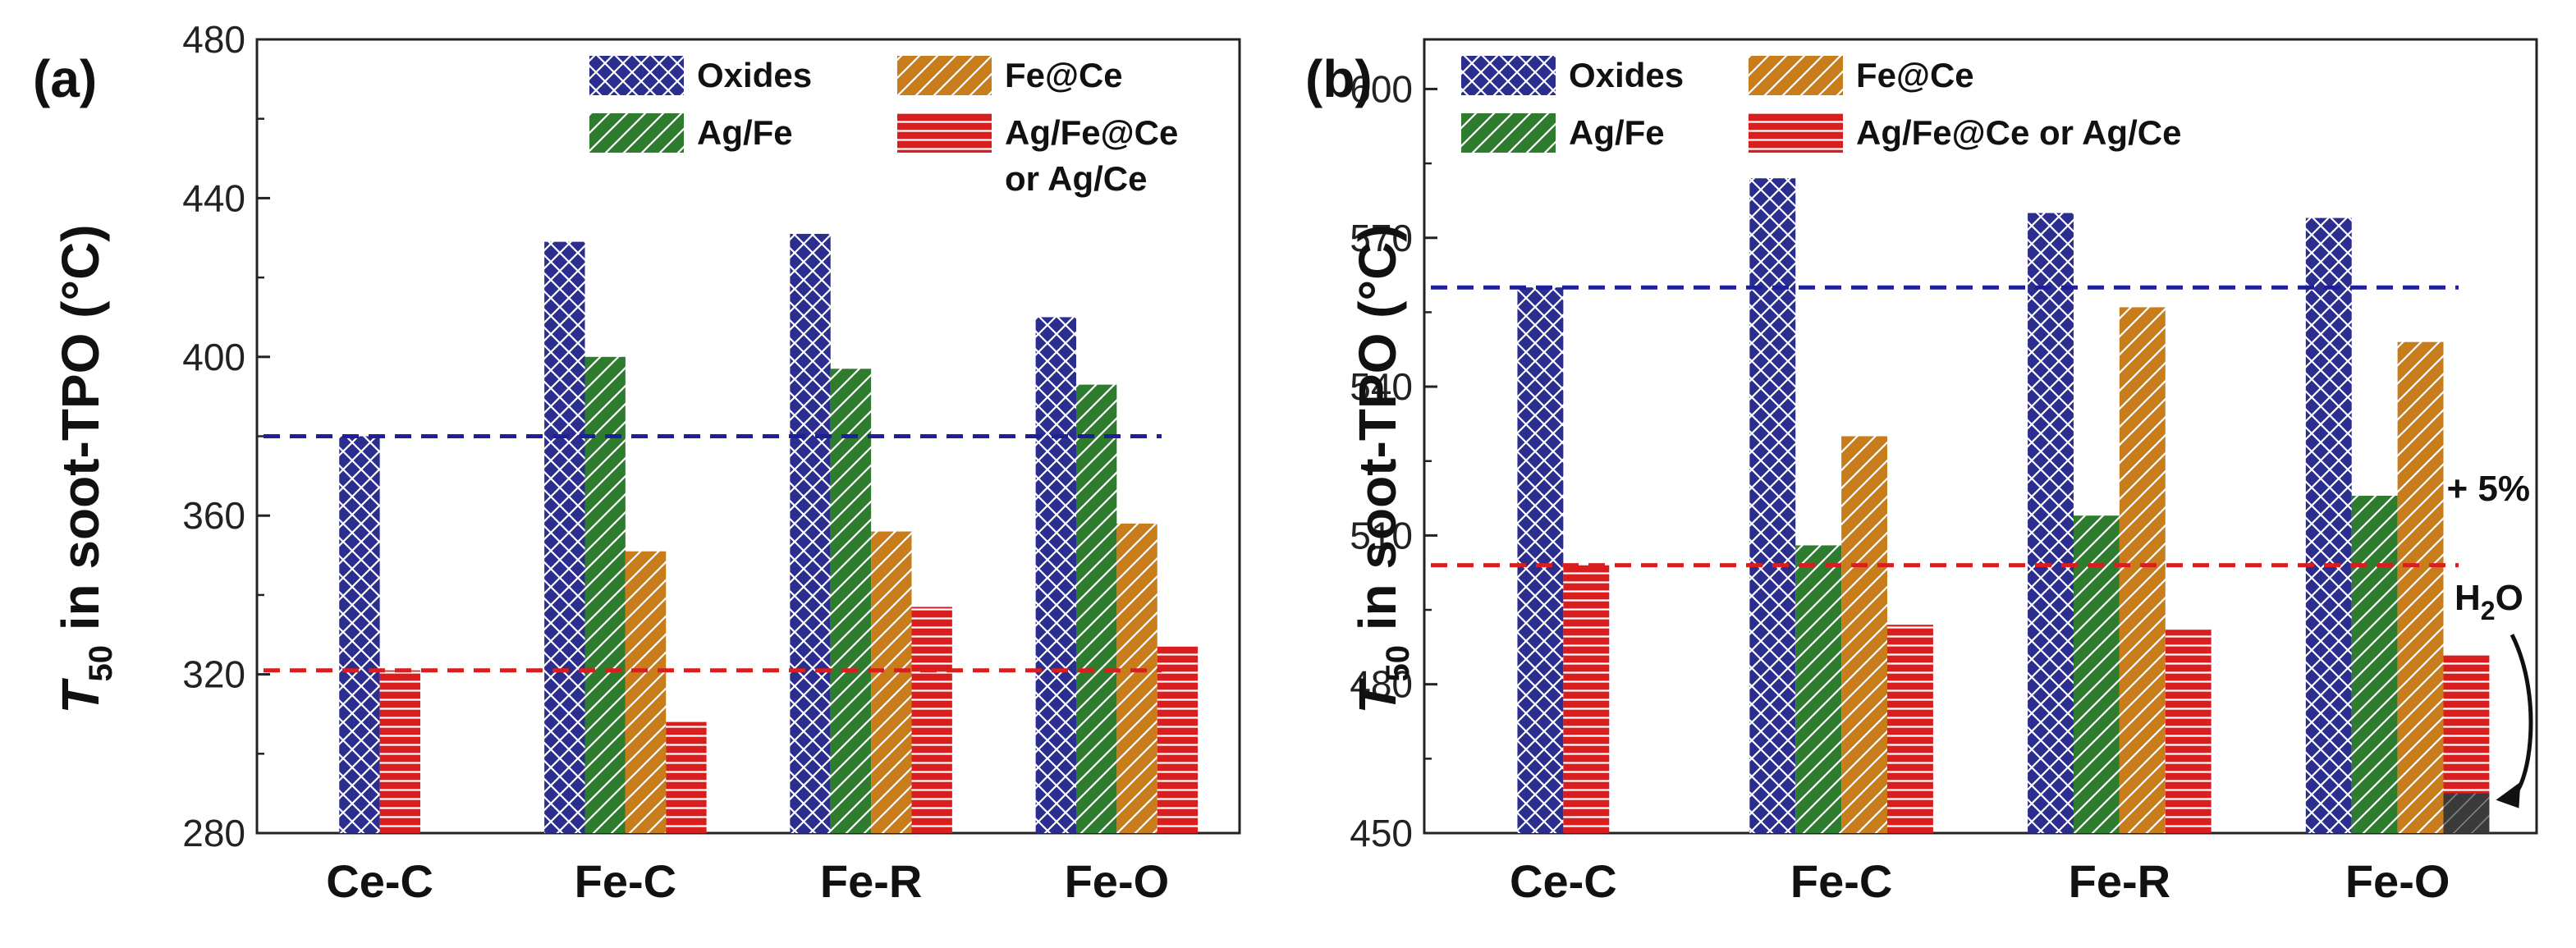 Image resolution: width=2576 pixels, height=948 pixels. I want to click on annotation-h: H, so click(2468, 598).